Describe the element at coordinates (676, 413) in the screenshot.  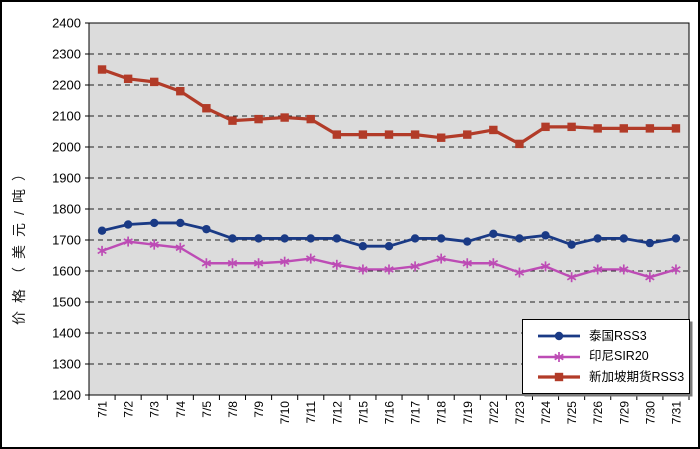
I see `x-label-7-31: 7/31` at that location.